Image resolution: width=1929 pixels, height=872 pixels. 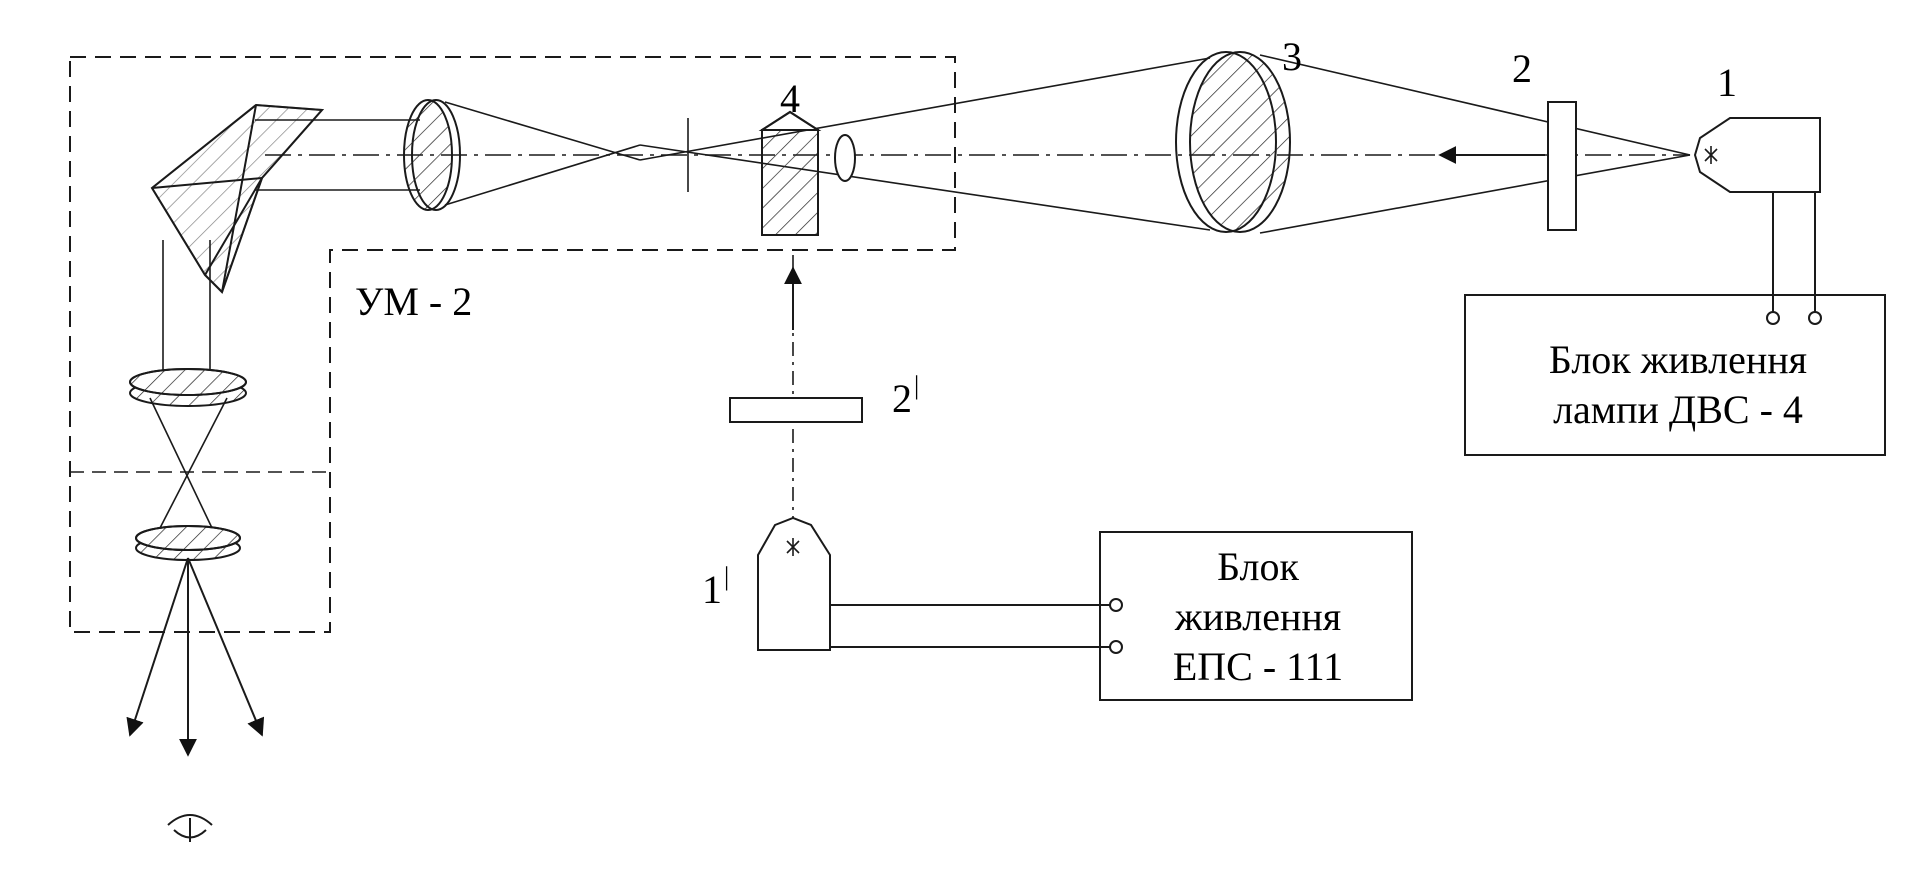 What do you see at coordinates (916, 385) in the screenshot?
I see `label-2-prime-mark: |` at bounding box center [916, 385].